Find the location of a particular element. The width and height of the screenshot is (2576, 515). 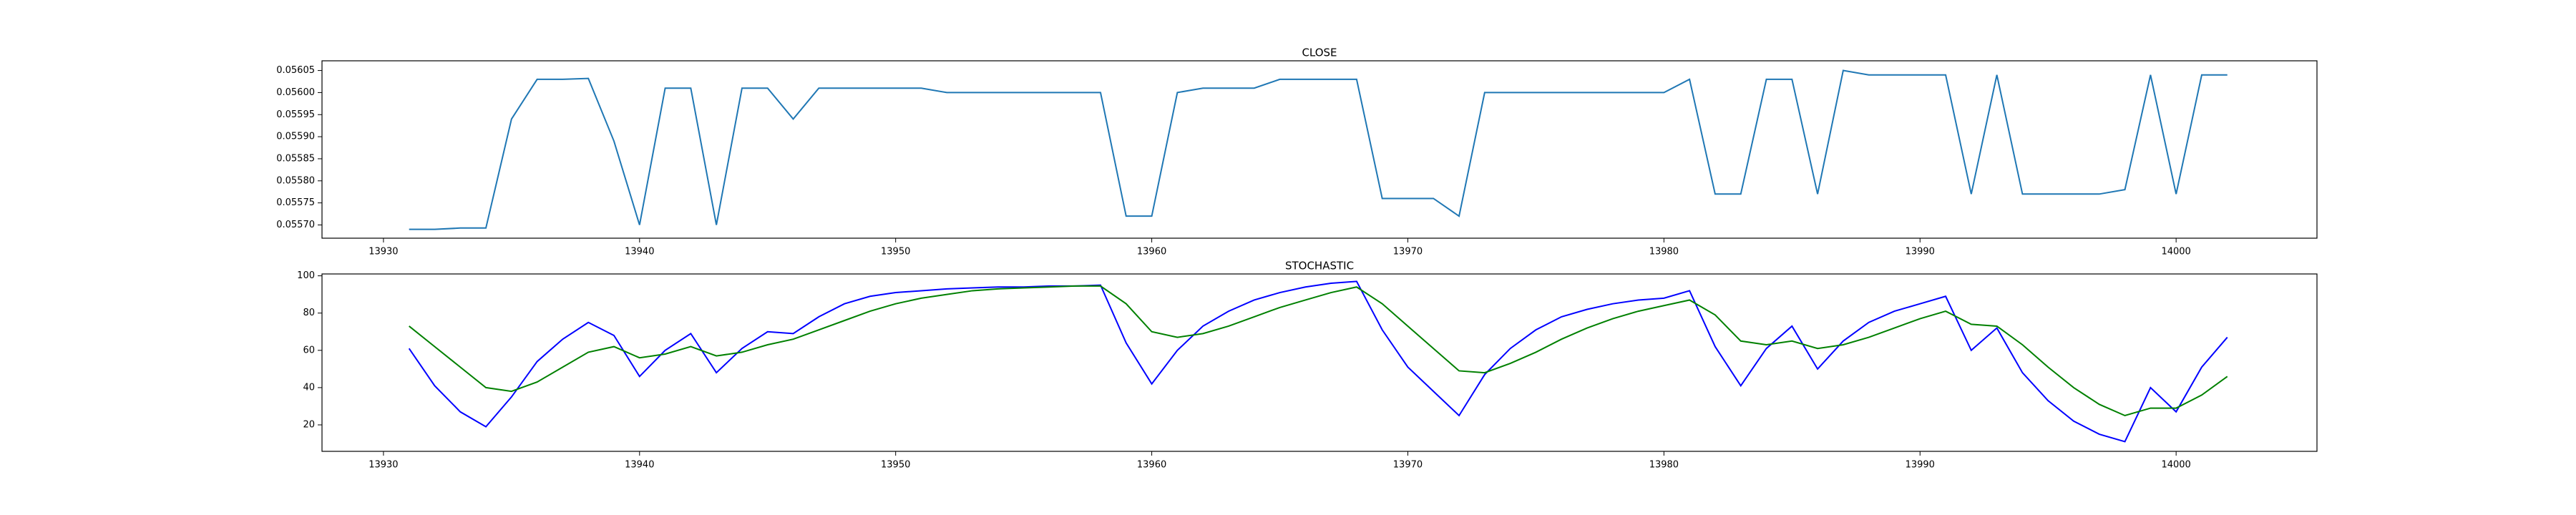

y-tick-label: 0.05600 is located at coordinates (295, 92).